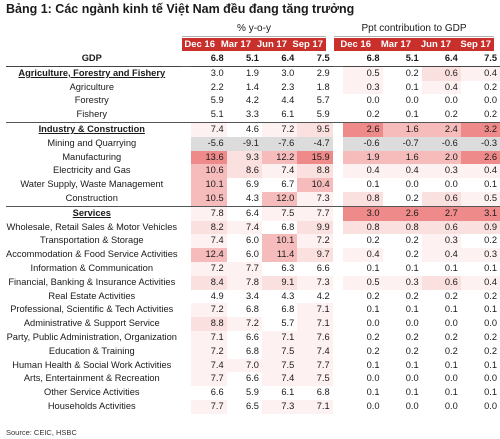  What do you see at coordinates (92, 170) in the screenshot?
I see `row-label: Electricity and Gas` at bounding box center [92, 170].